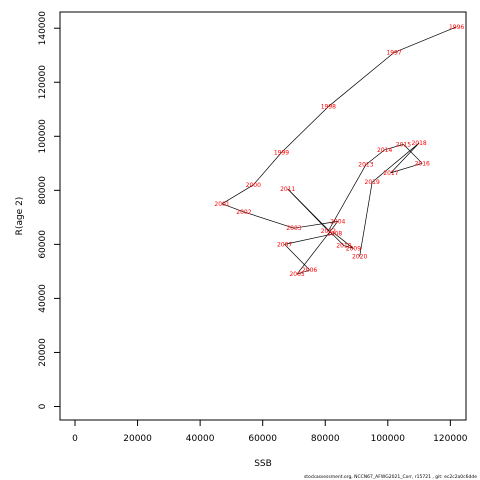 This screenshot has width=480, height=480. I want to click on y-tick-label: 80000, so click(43, 190).